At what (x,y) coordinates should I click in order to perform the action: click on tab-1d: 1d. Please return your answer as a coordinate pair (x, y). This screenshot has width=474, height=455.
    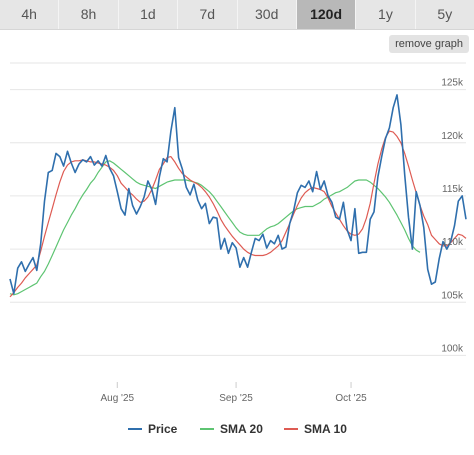
    Looking at the image, I should click on (149, 14).